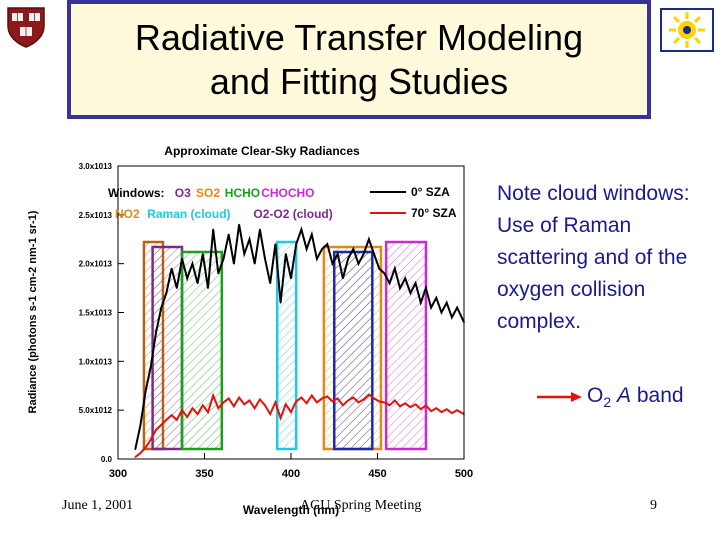  What do you see at coordinates (204, 474) in the screenshot?
I see `x-tick-label: 350` at bounding box center [204, 474].